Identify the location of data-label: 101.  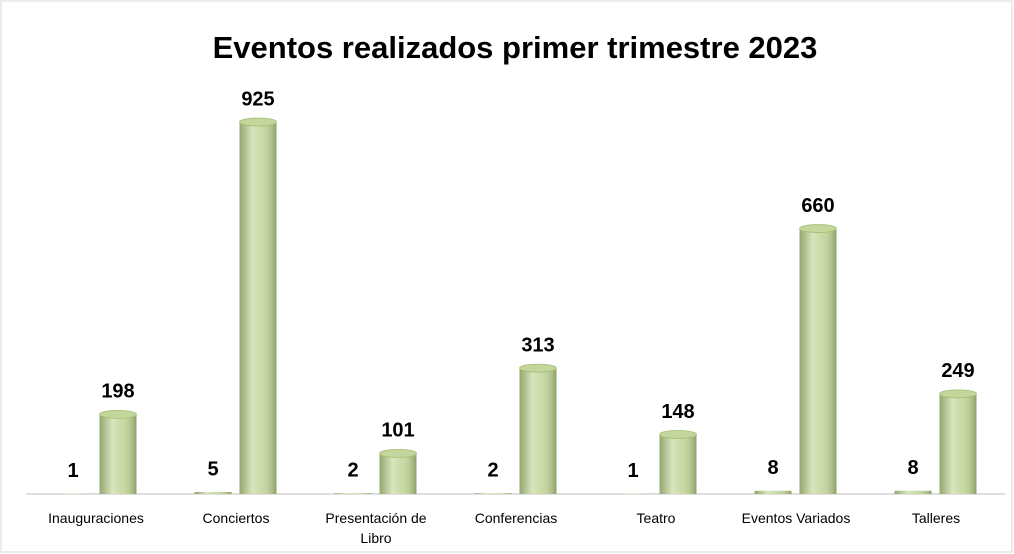
(397, 431).